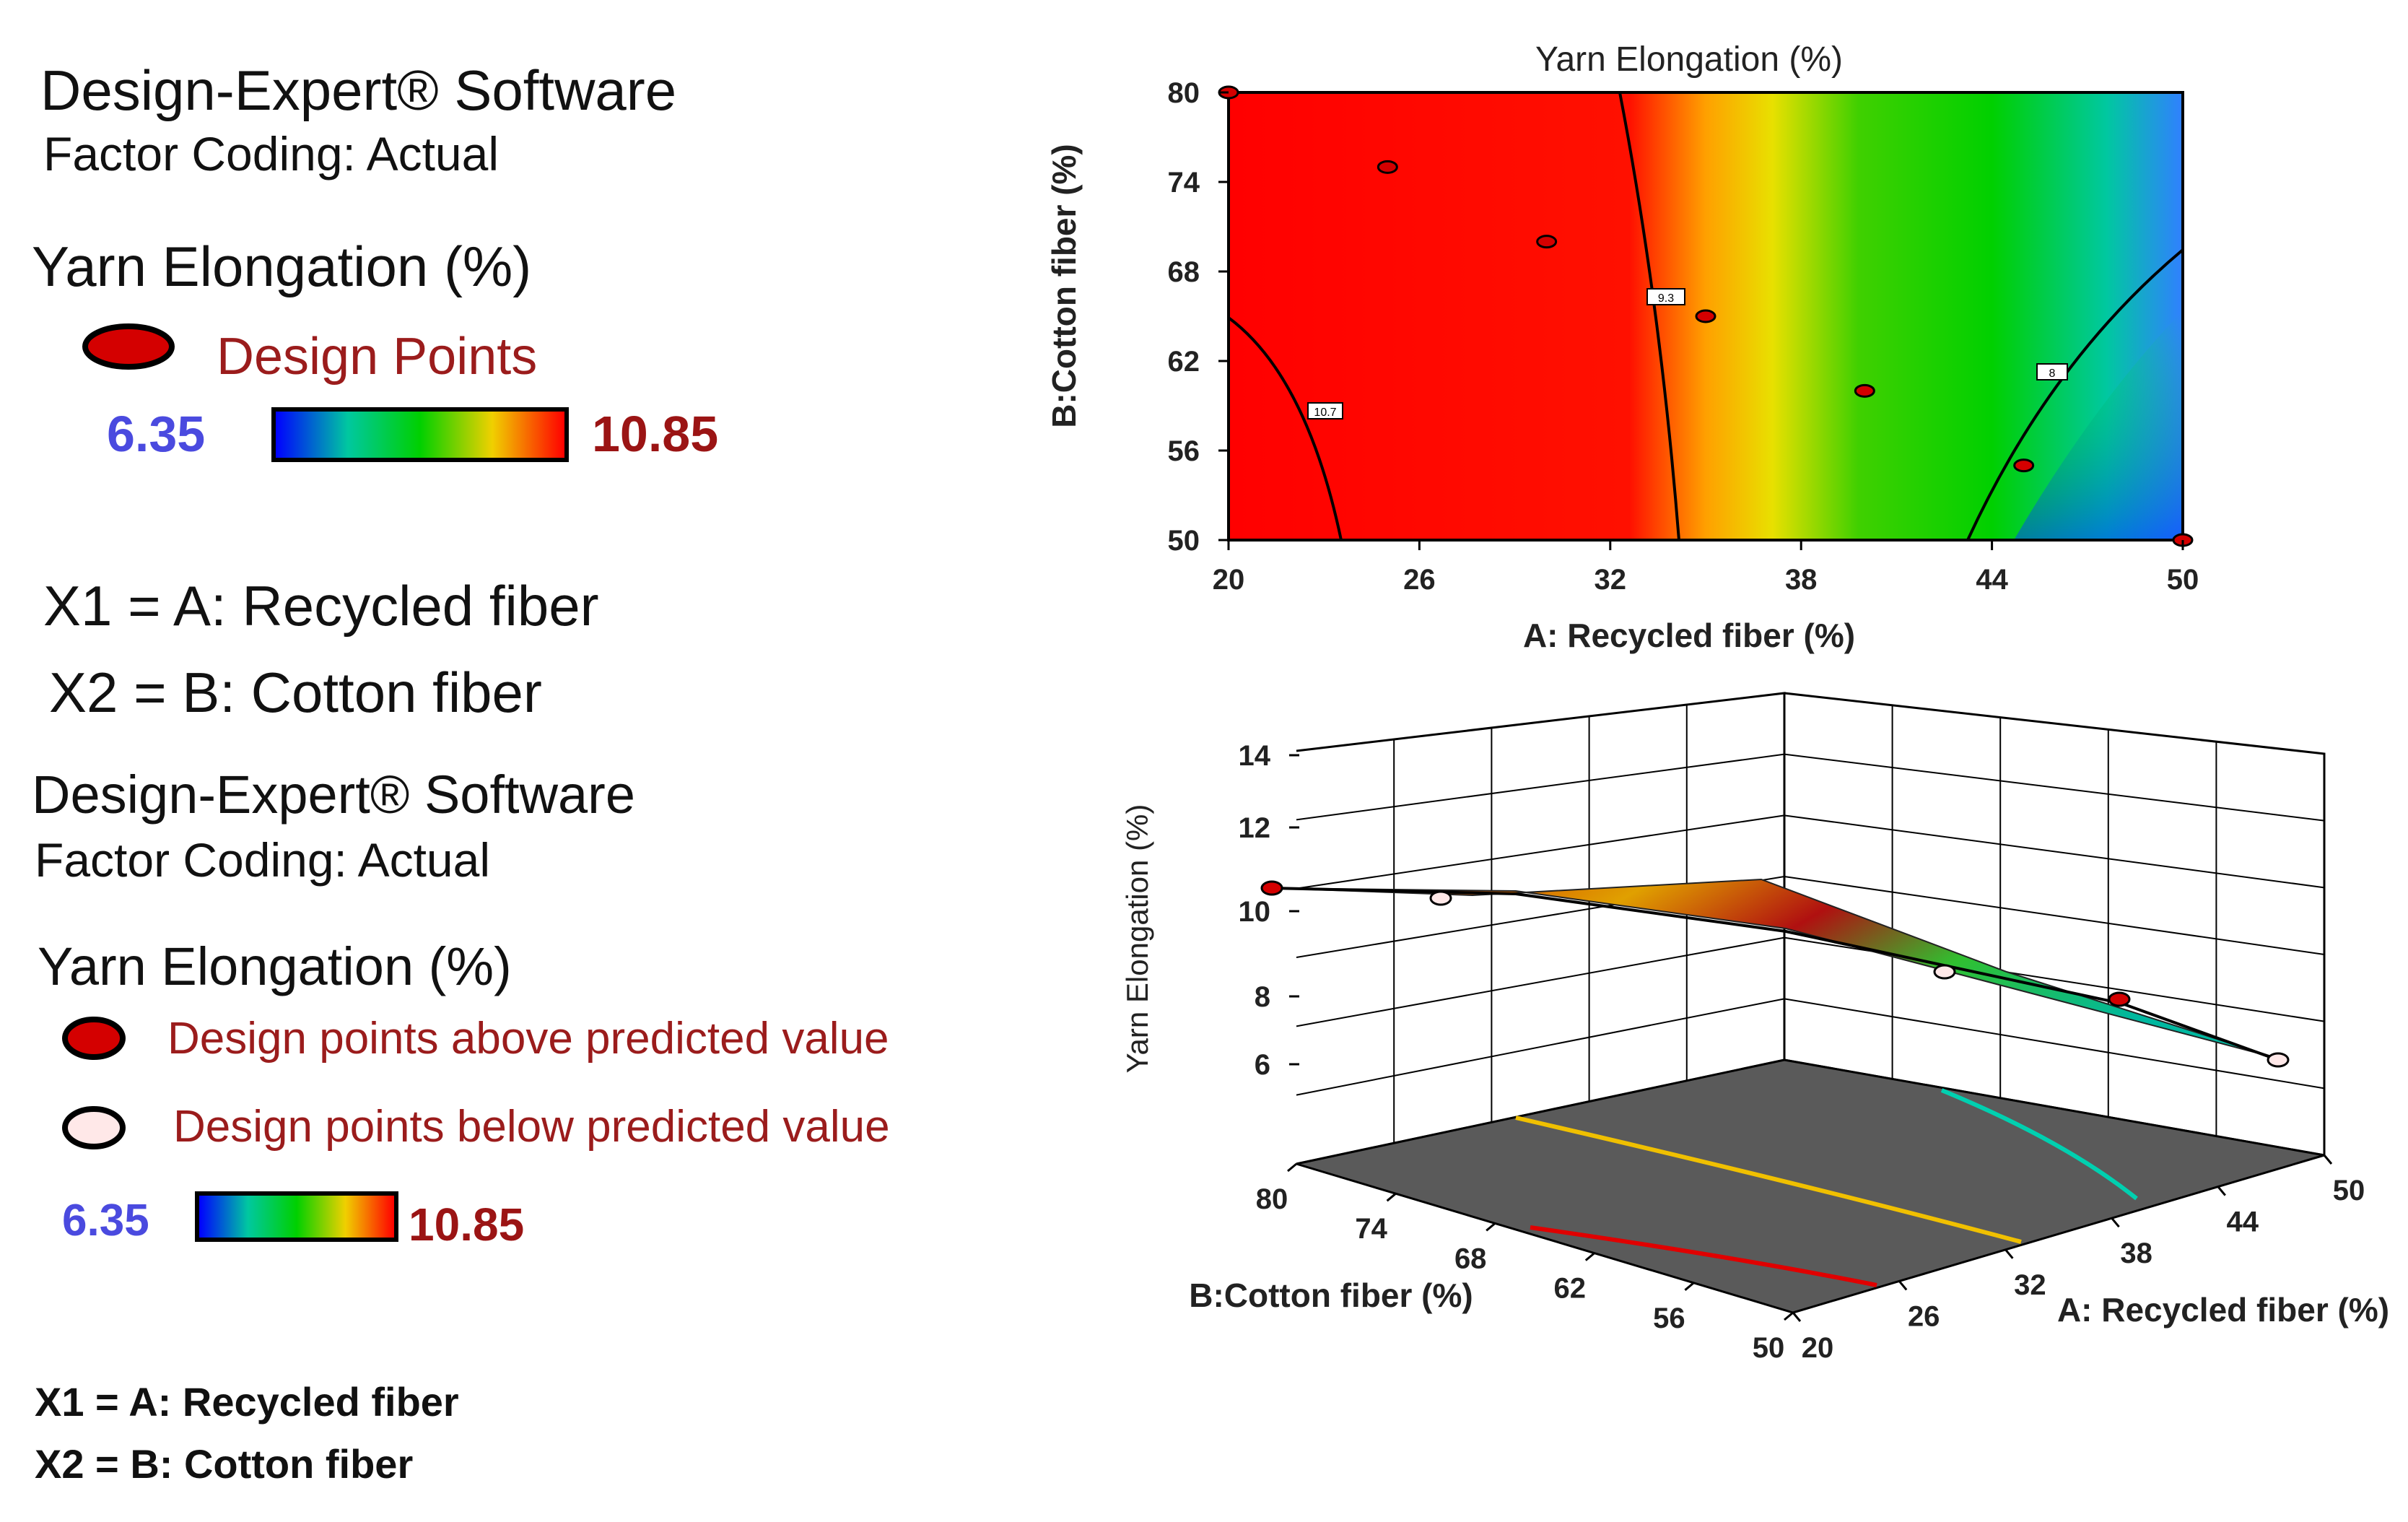 The height and width of the screenshot is (1522, 2408). I want to click on floor-contour-cyan, so click(2039, 1145).